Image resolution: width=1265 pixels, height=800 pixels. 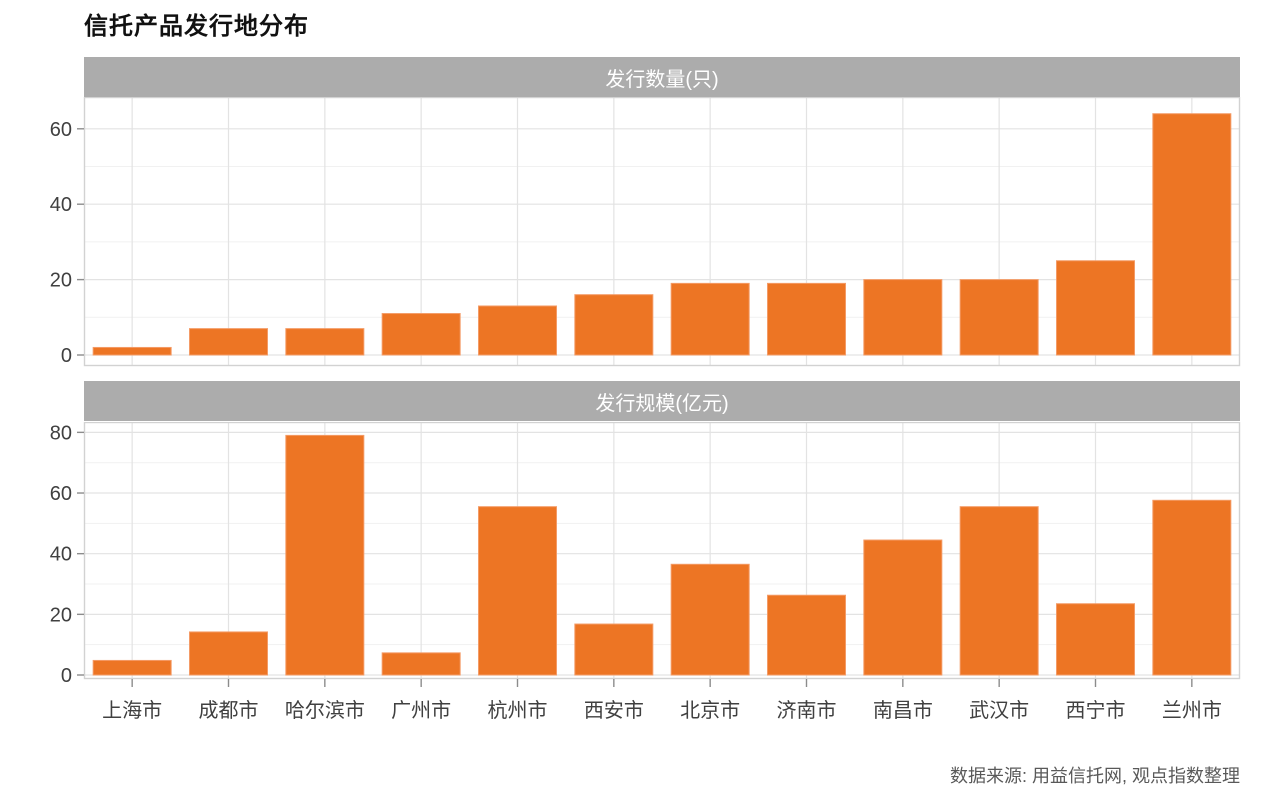 I want to click on x-category-label: 上海市, so click(x=132, y=710).